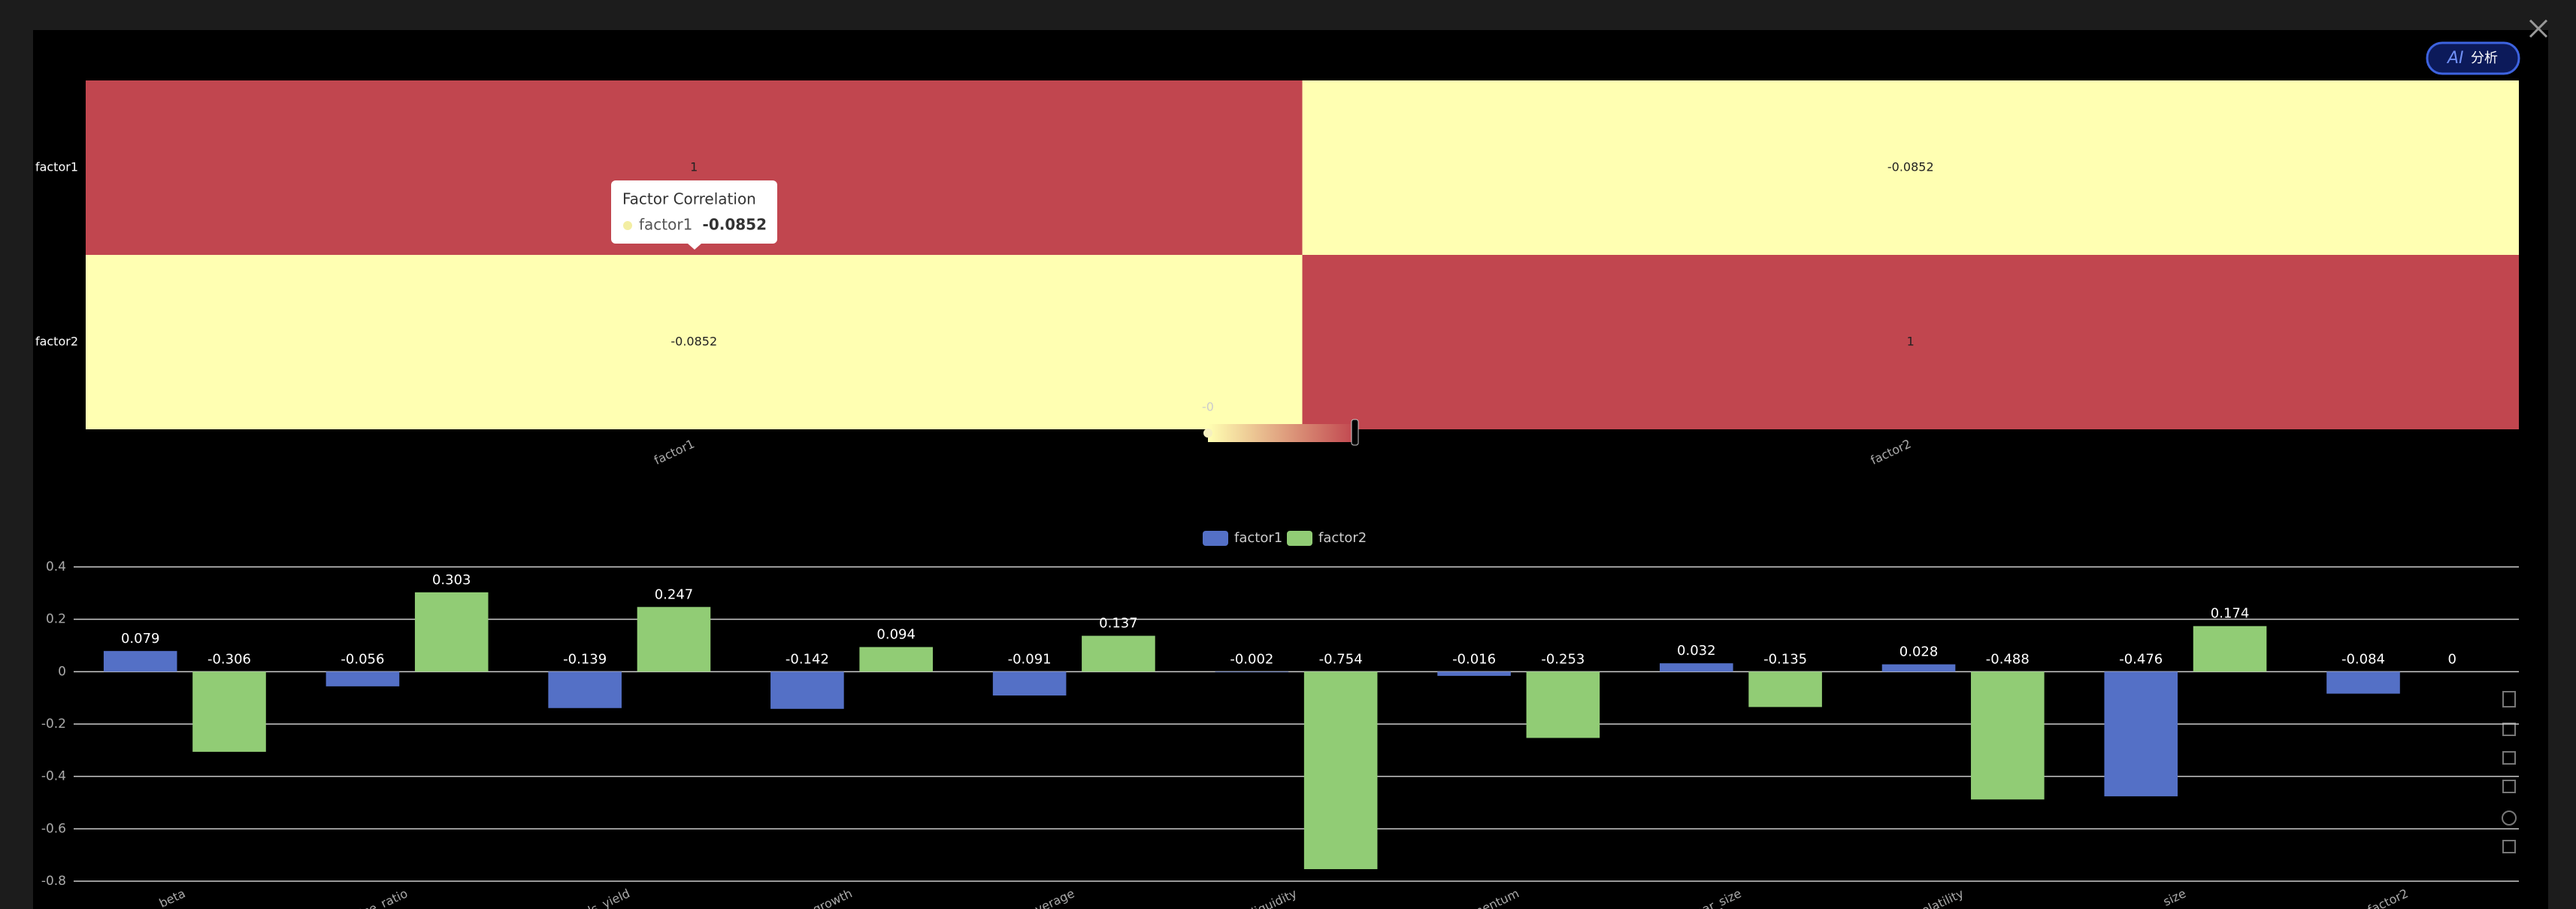  What do you see at coordinates (56, 566) in the screenshot?
I see `y-tick-label: 0.4` at bounding box center [56, 566].